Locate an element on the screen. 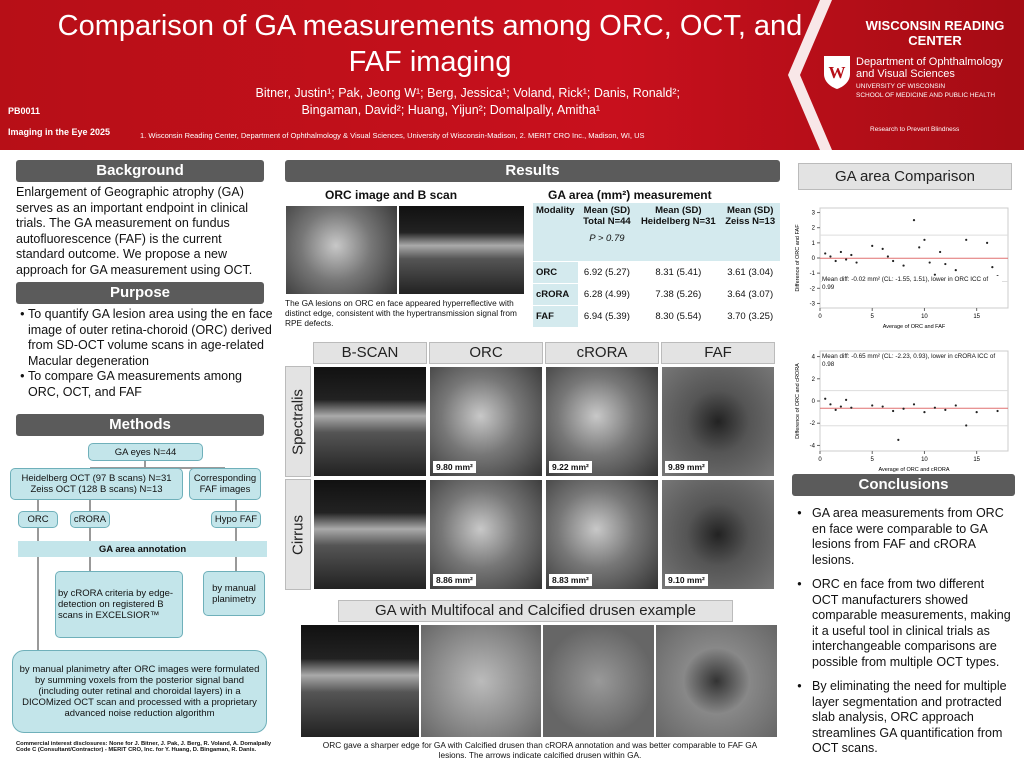 Image resolution: width=1024 pixels, height=768 pixels. y-tick-label: 4 is located at coordinates (814, 358).